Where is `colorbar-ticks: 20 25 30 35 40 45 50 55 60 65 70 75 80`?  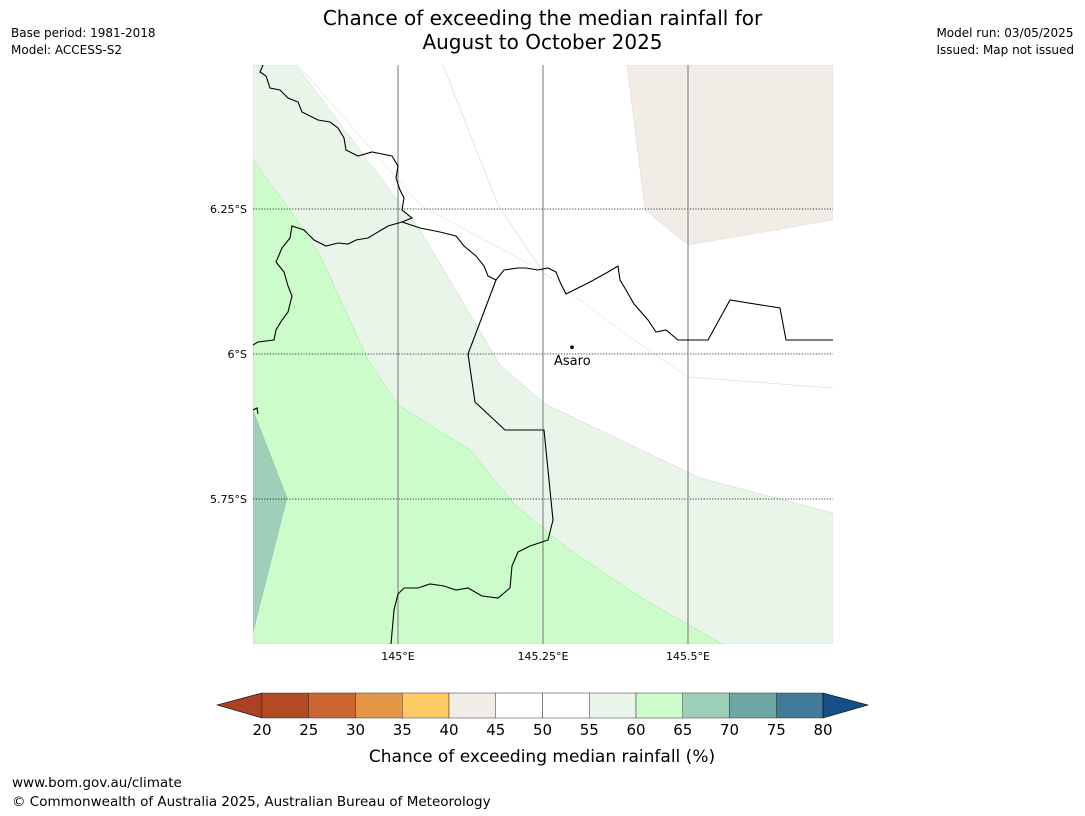 colorbar-ticks: 20 25 30 35 40 45 50 55 60 65 70 75 80 is located at coordinates (542, 730).